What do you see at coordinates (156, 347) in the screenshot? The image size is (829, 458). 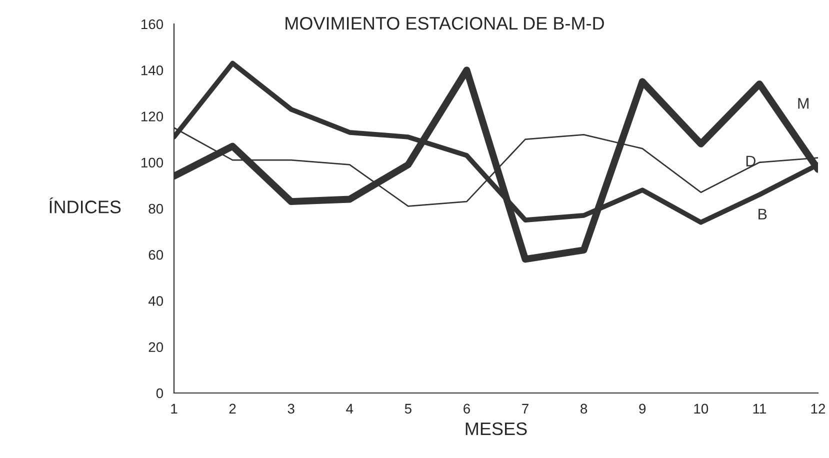 I see `y-tick-label: 20` at bounding box center [156, 347].